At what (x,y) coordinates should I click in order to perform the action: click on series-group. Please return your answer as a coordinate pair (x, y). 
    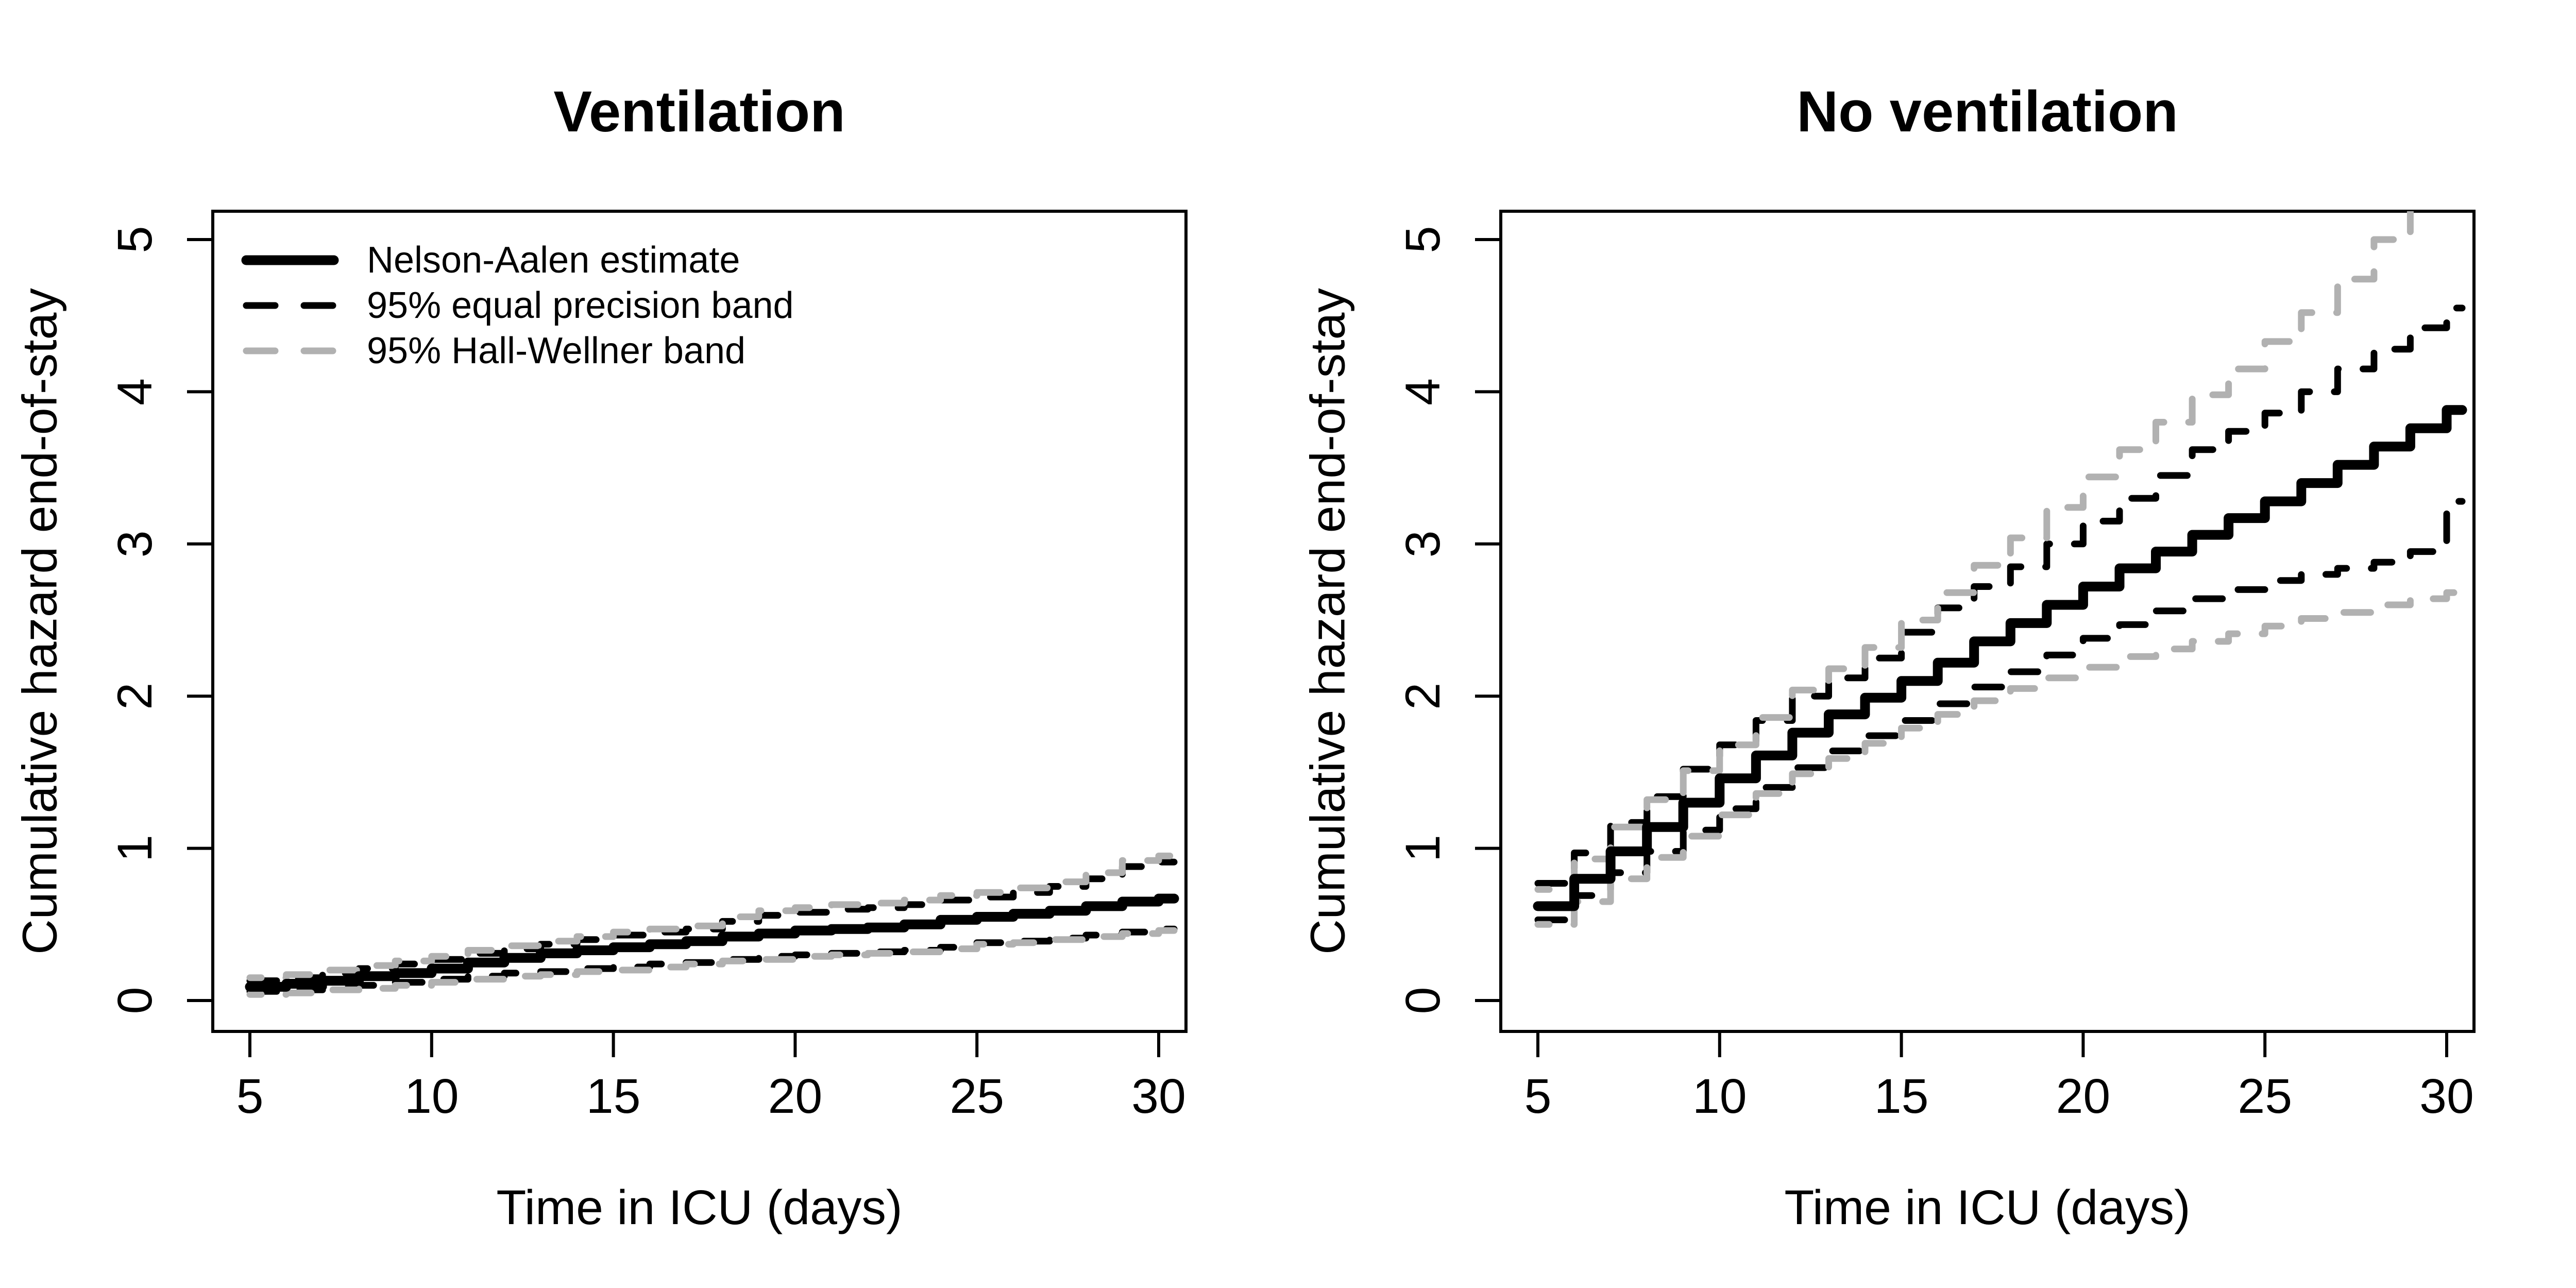
    Looking at the image, I should click on (712, 925).